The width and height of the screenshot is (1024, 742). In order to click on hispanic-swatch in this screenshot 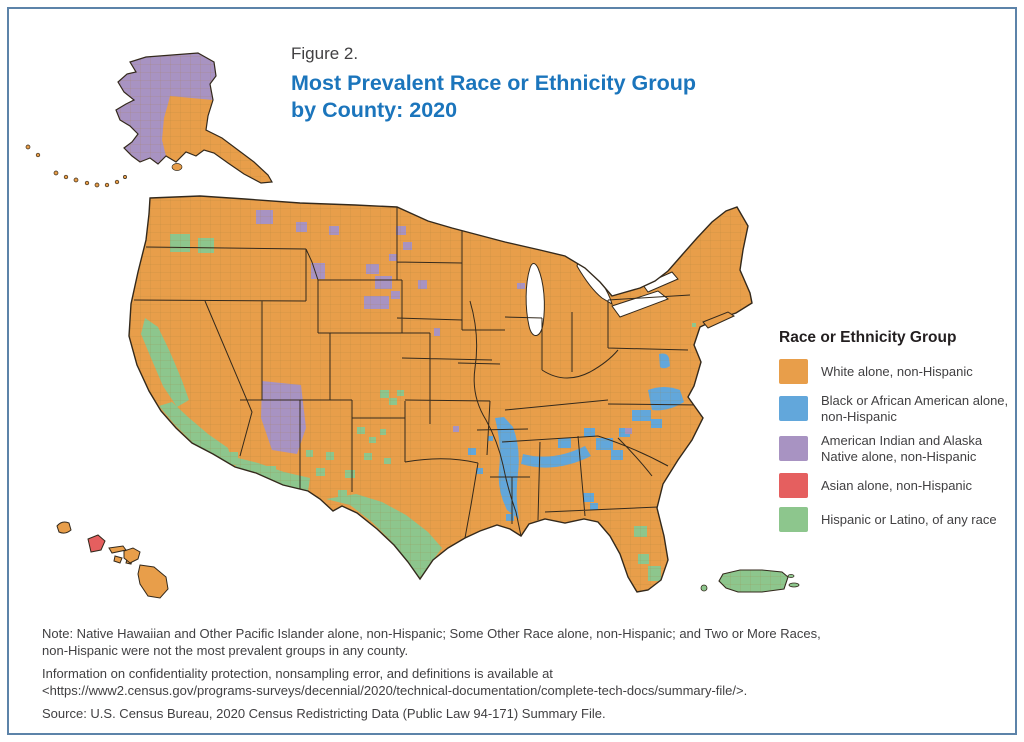, I will do `click(793, 519)`.